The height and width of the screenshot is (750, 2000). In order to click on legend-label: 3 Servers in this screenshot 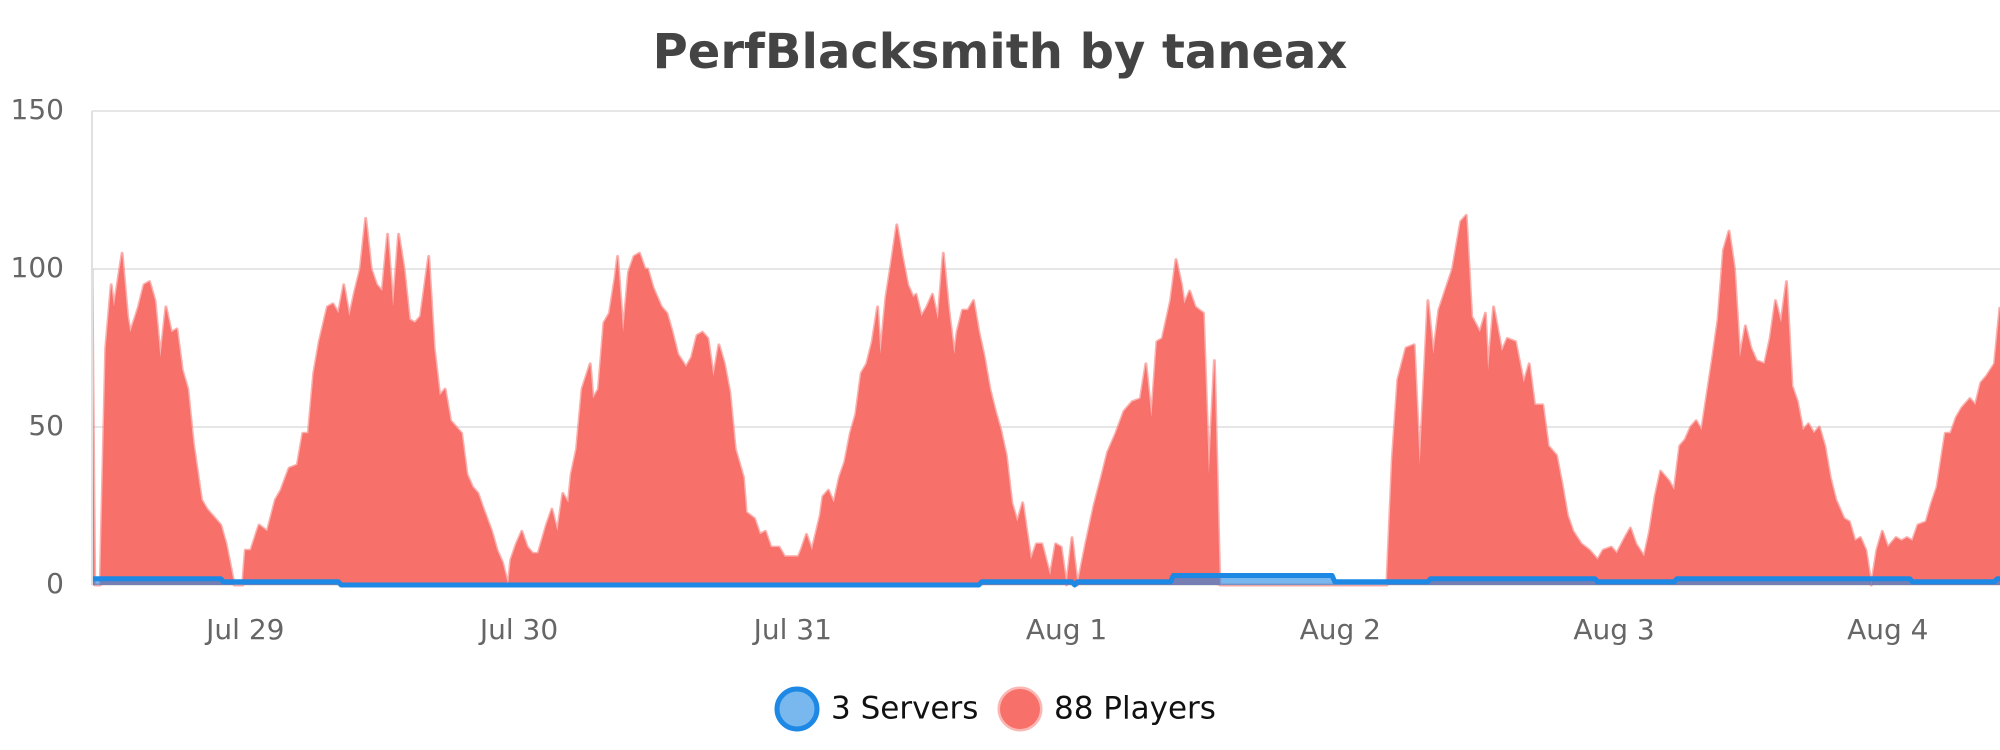, I will do `click(904, 709)`.